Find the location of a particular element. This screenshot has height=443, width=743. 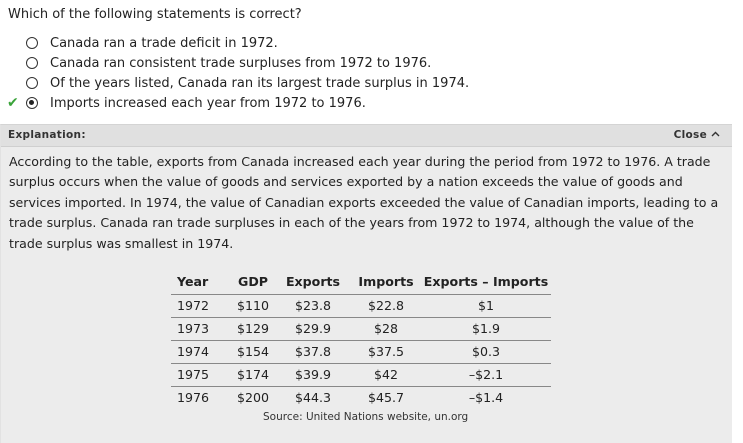

explanation-header: Explanation: Close is located at coordinates (366, 136).